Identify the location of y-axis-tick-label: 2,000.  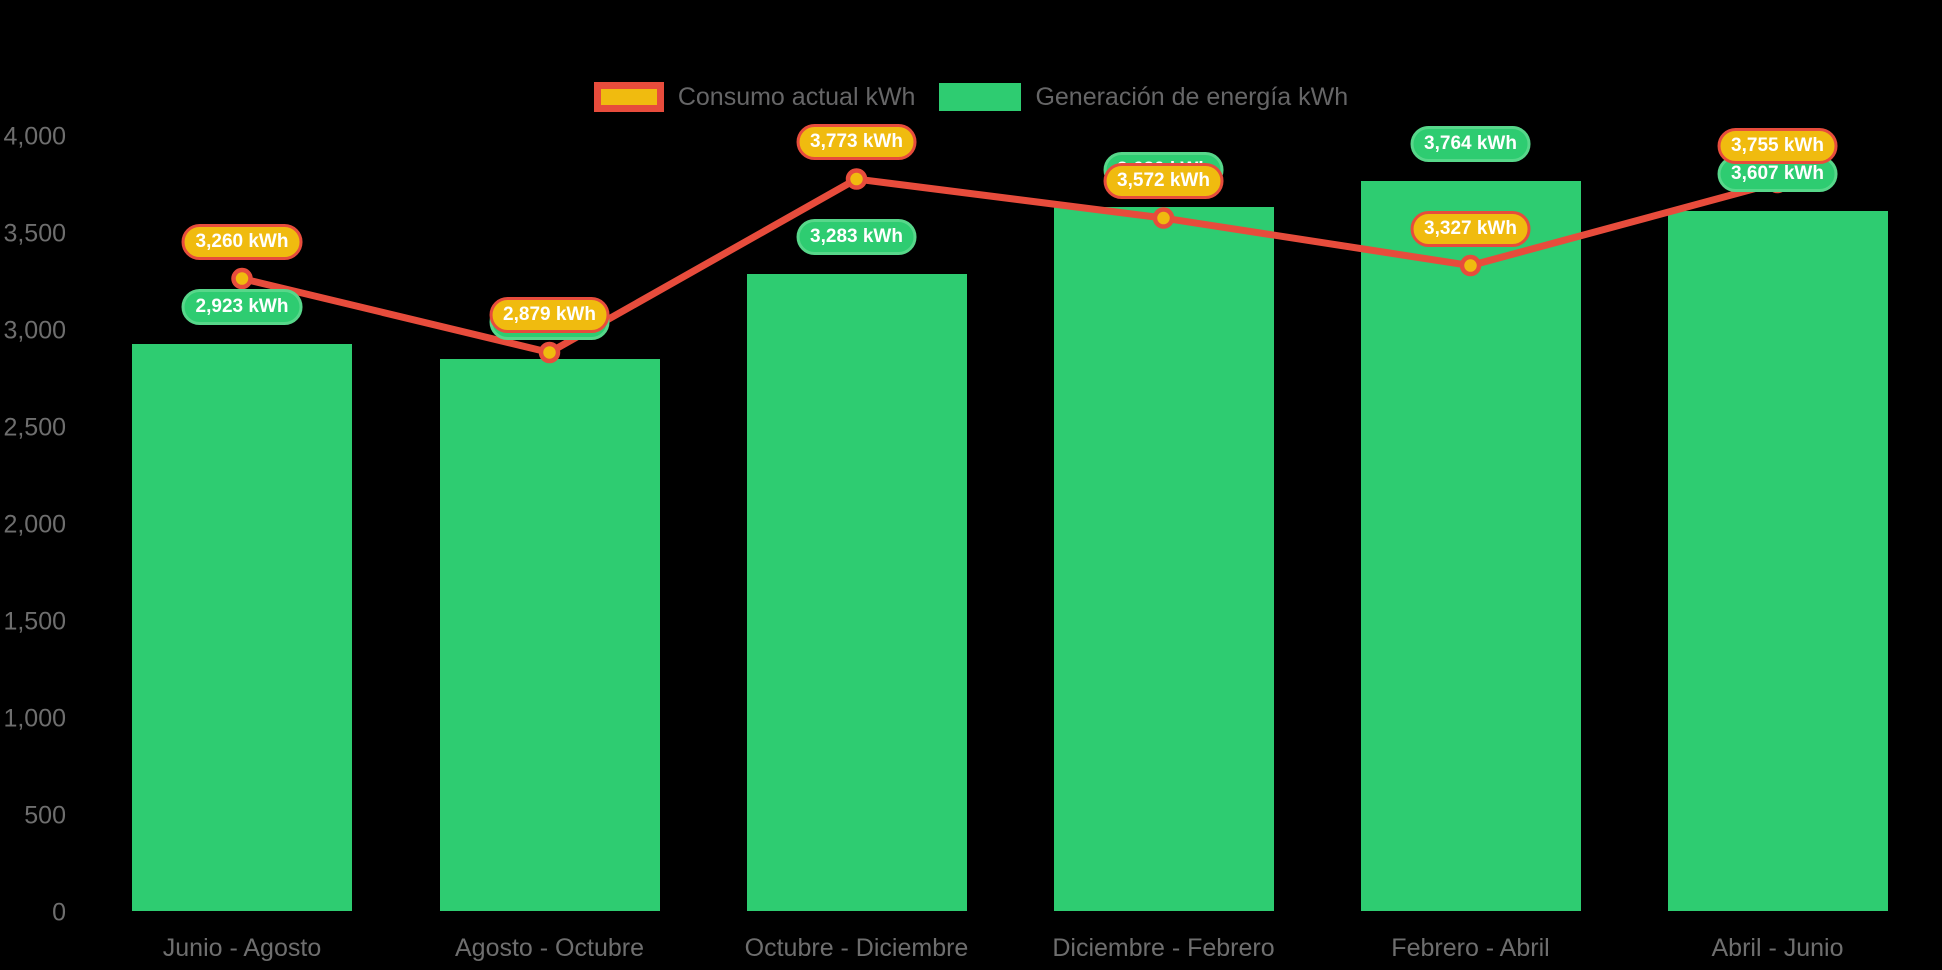
(34, 524).